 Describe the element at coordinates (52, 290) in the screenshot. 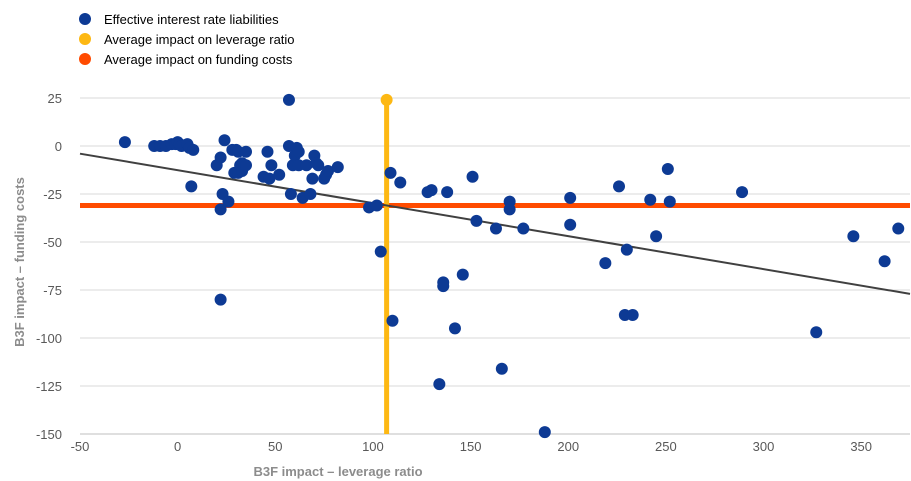

I see `y-tick-label: -75` at that location.